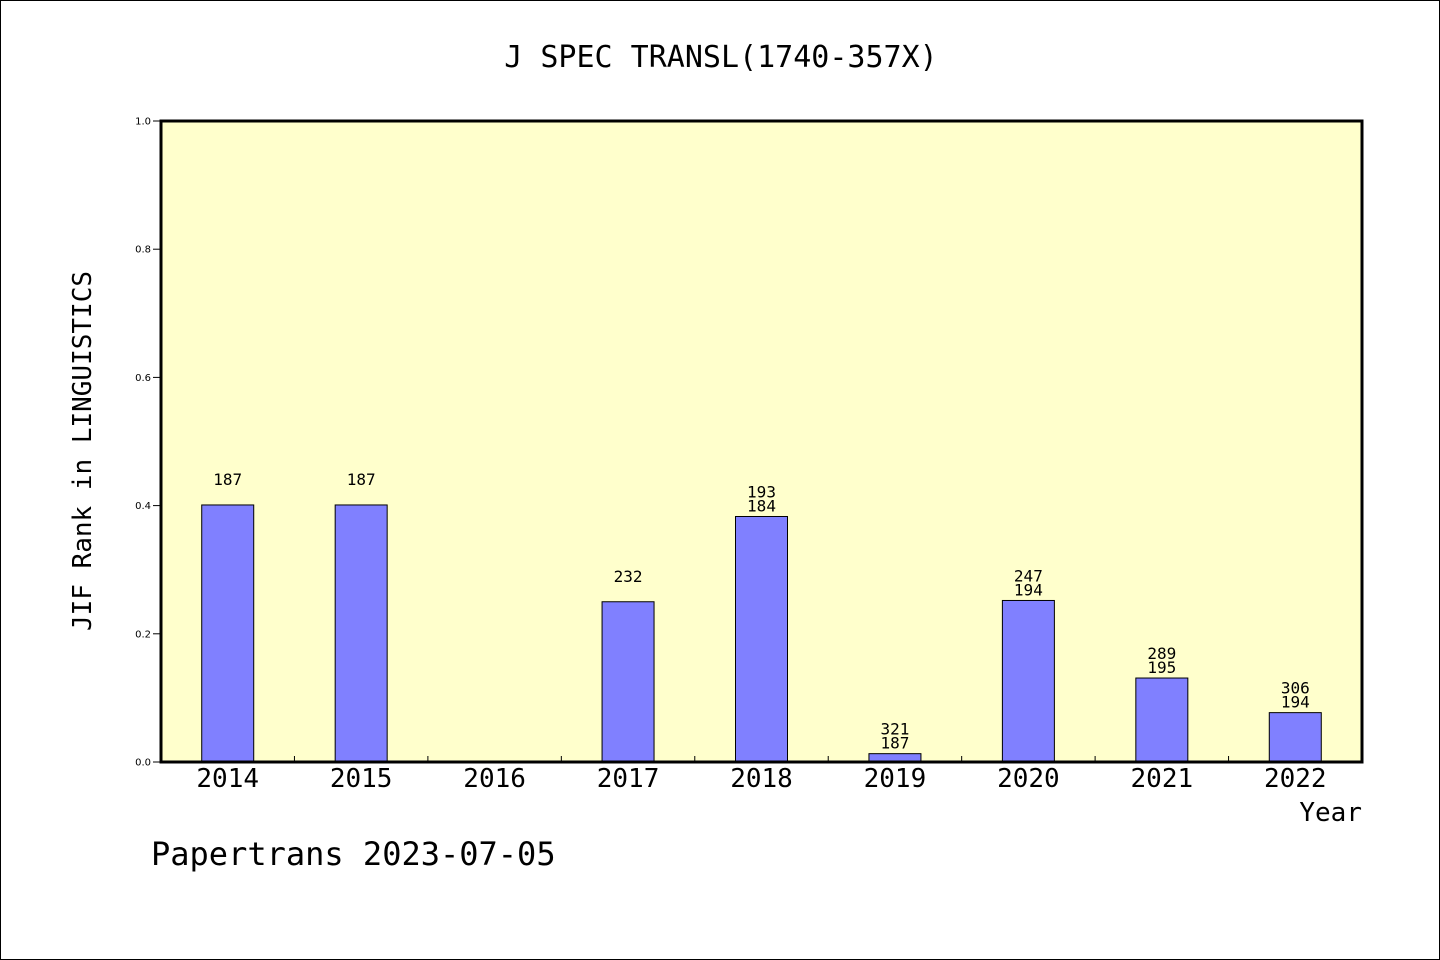  Describe the element at coordinates (895, 779) in the screenshot. I see `x-tick-label: 2019` at that location.